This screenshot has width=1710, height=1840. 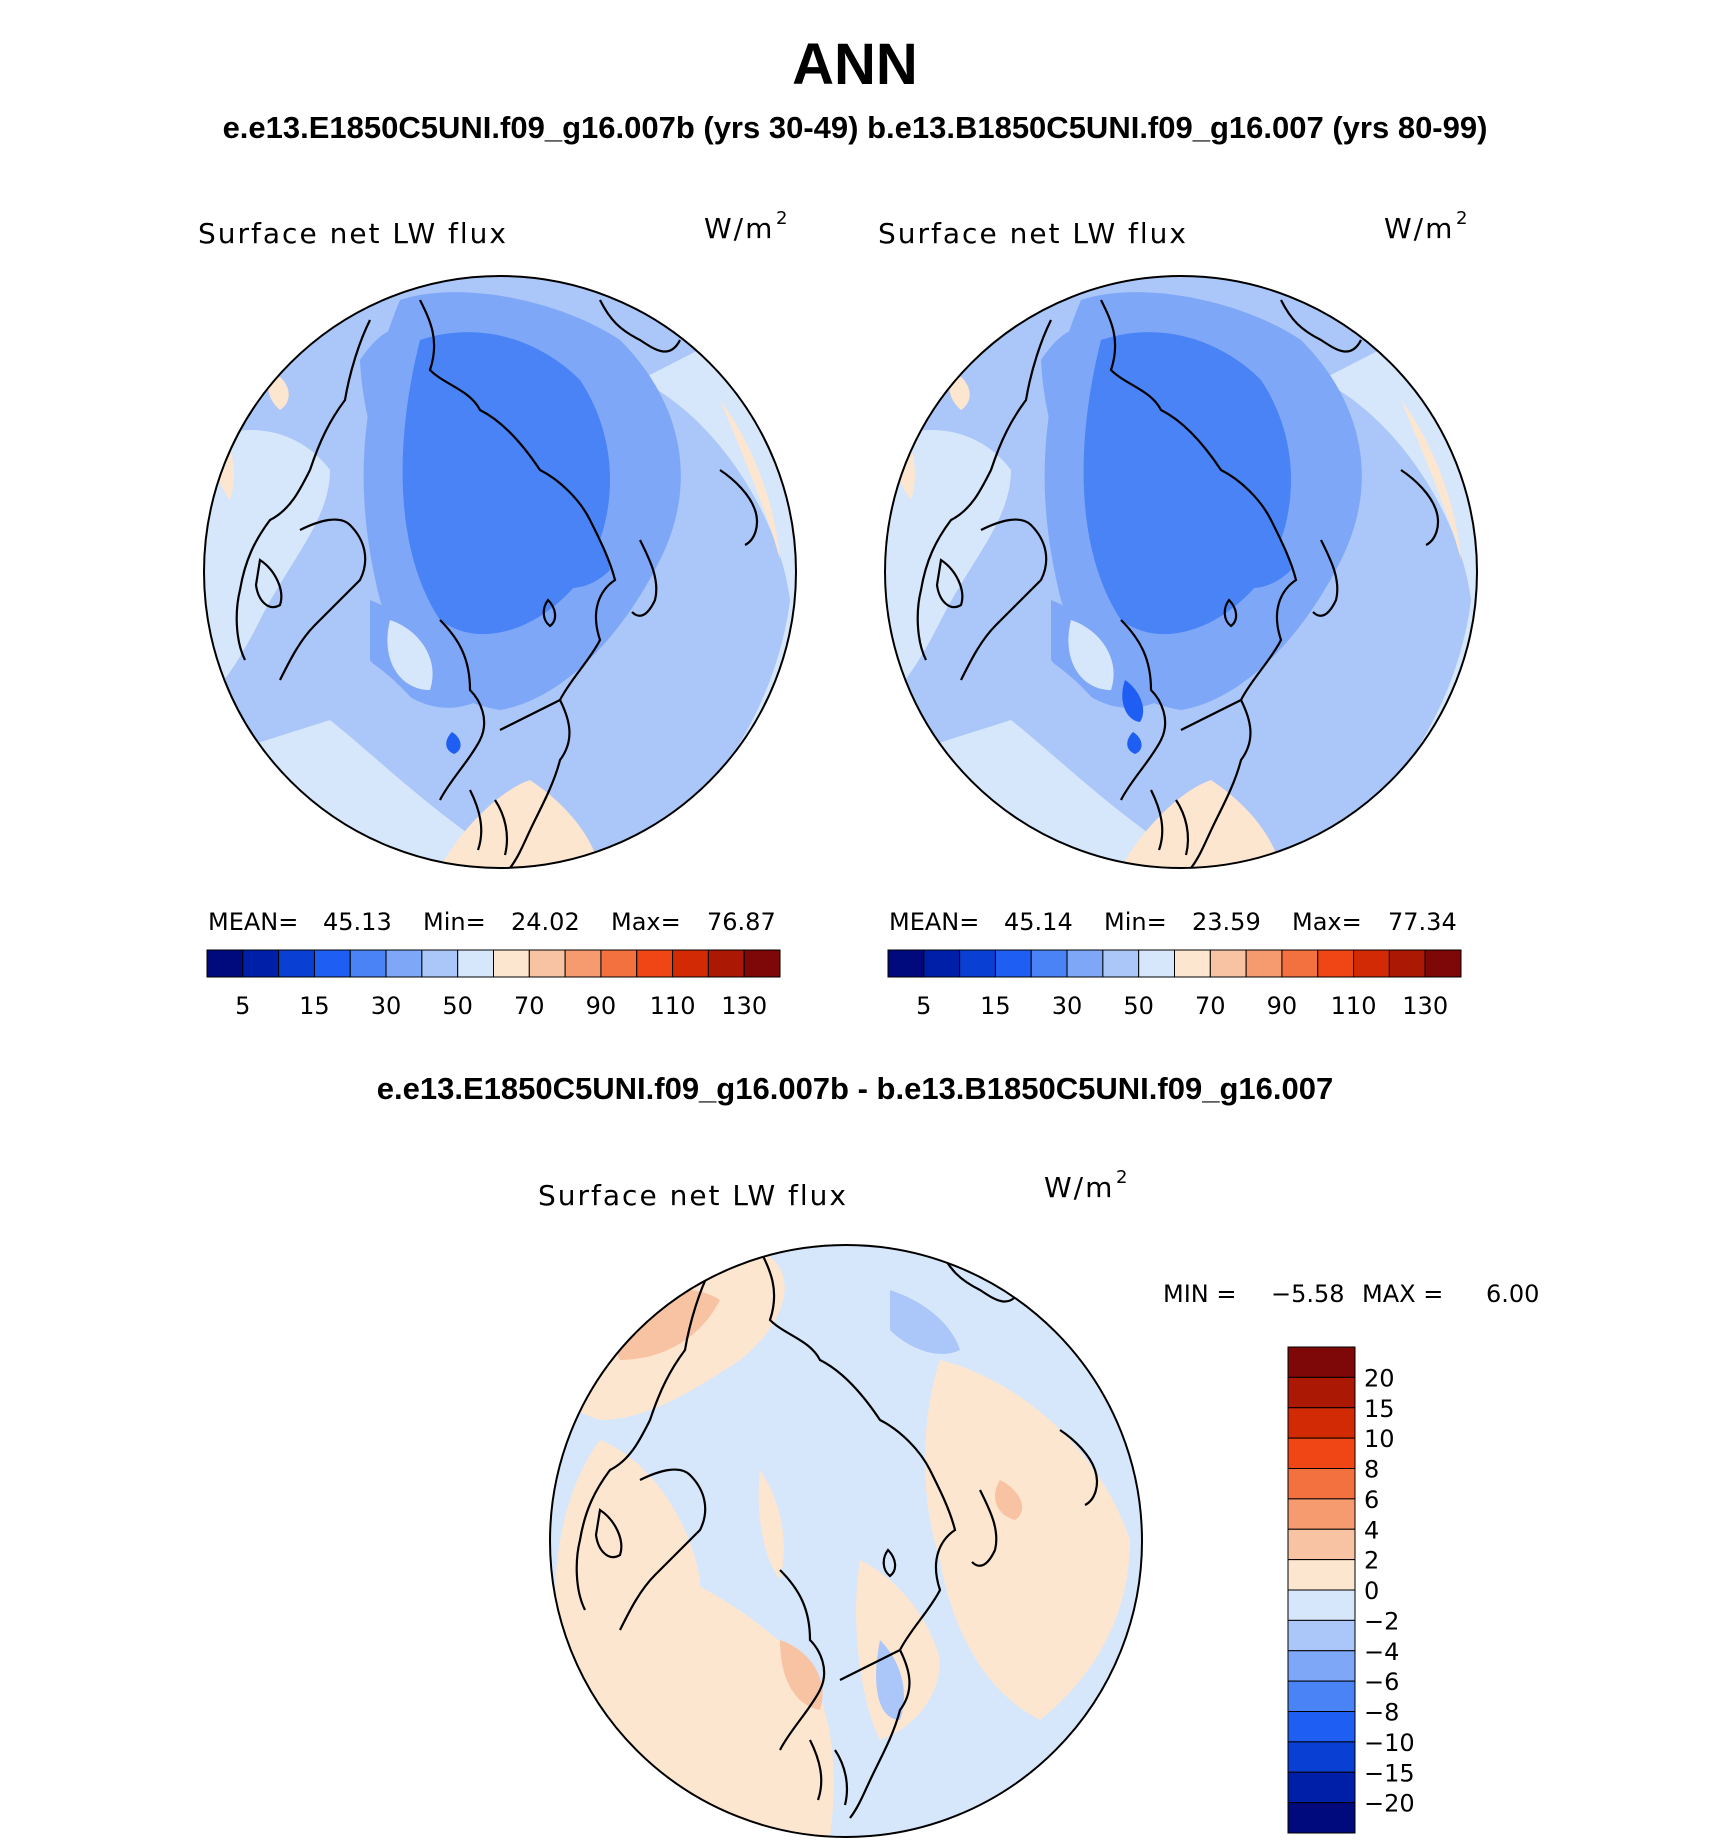 I want to click on panel-3-map, so click(x=846, y=1541).